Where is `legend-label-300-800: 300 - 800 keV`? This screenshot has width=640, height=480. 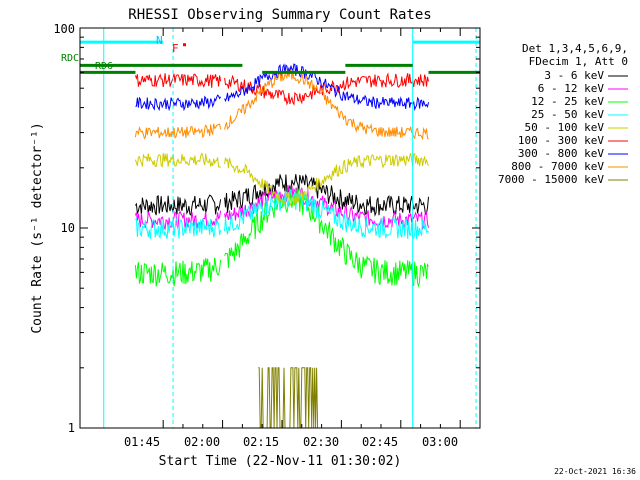
legend-label-300-800: 300 - 800 keV is located at coordinates (561, 153).